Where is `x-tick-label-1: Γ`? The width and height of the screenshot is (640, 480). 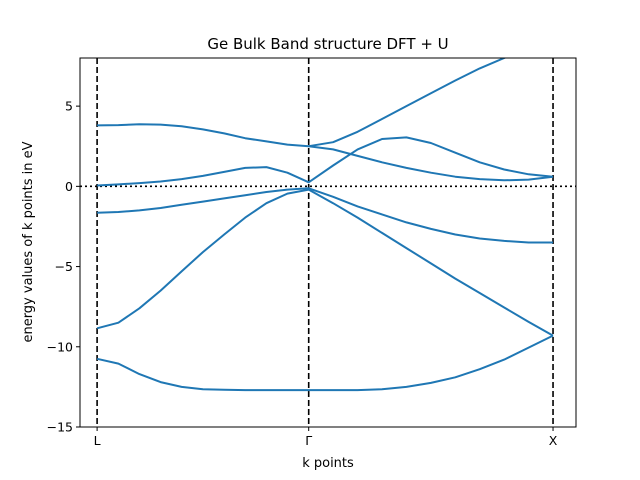
x-tick-label-1: Γ is located at coordinates (308, 440).